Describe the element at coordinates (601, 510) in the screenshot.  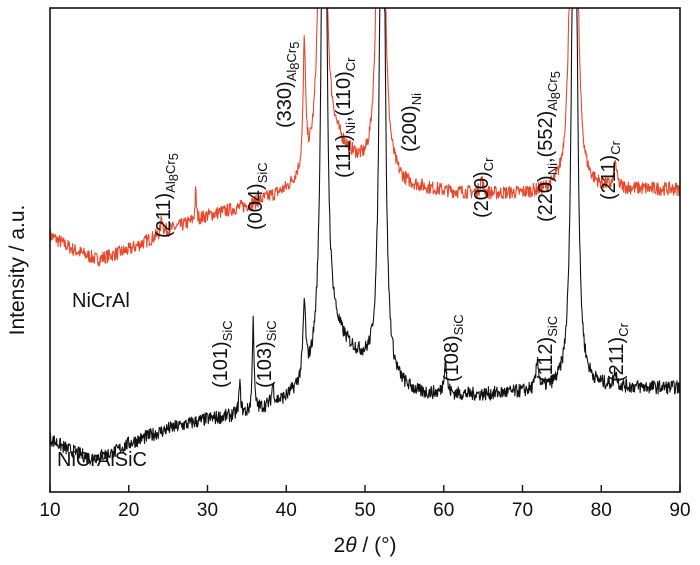
I see `x-tick-label-80: 80` at that location.